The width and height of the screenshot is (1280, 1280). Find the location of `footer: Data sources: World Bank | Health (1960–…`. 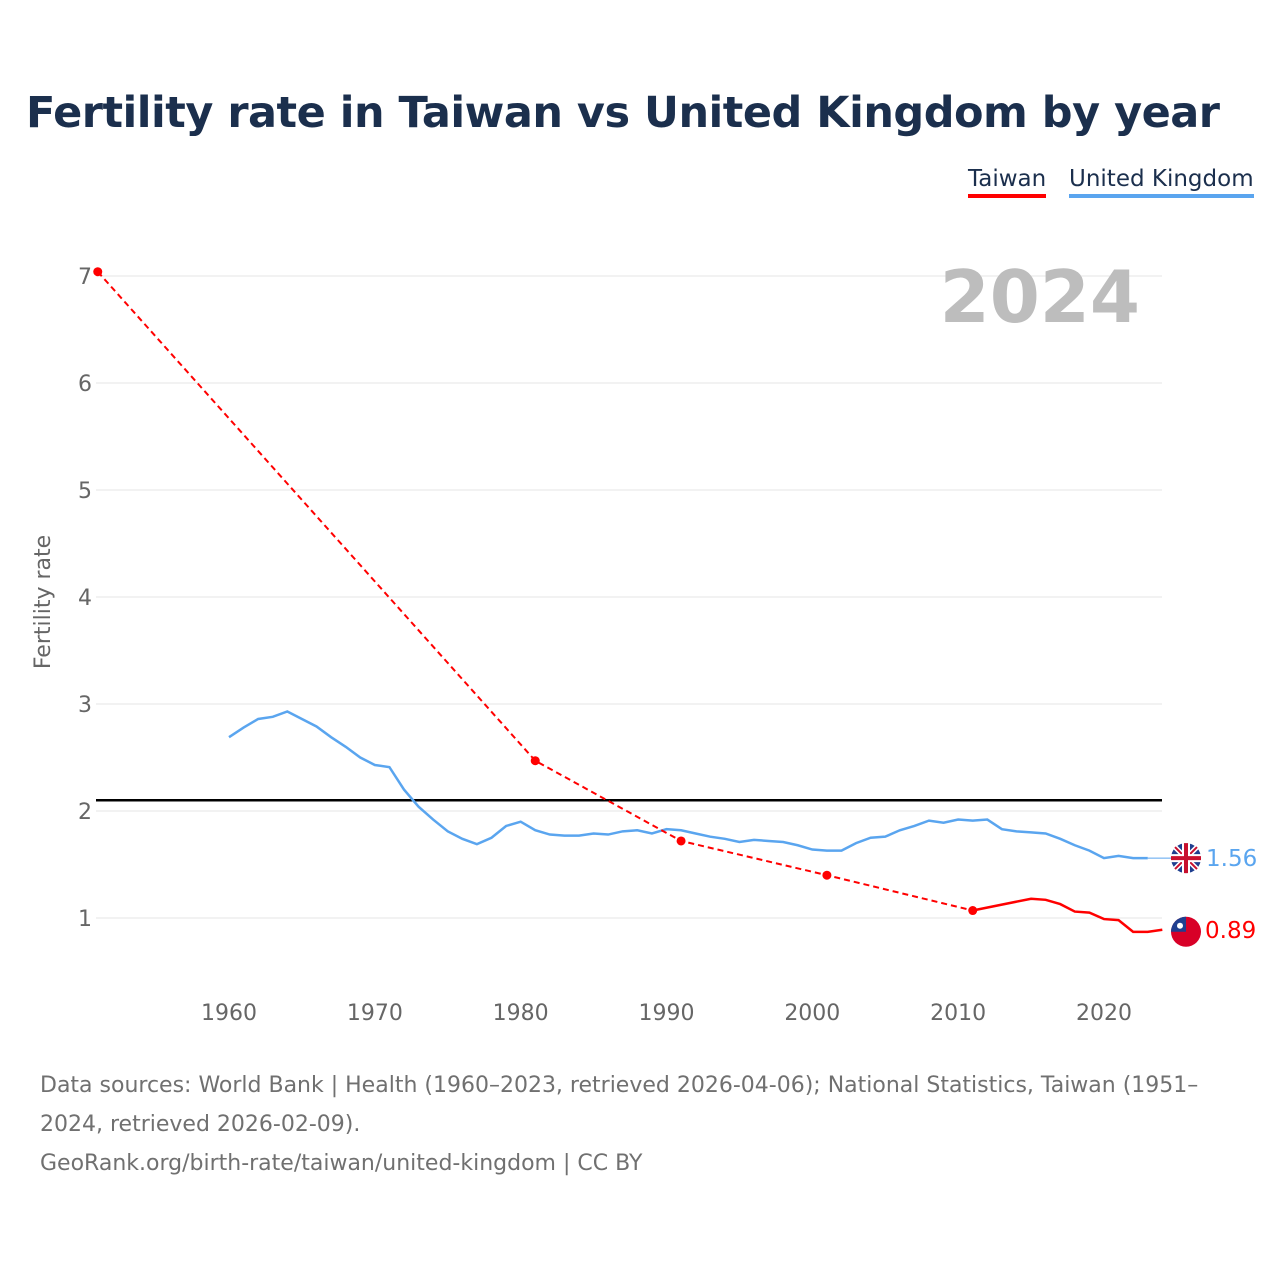

footer: Data sources: World Bank | Health (1960–… is located at coordinates (645, 1124).